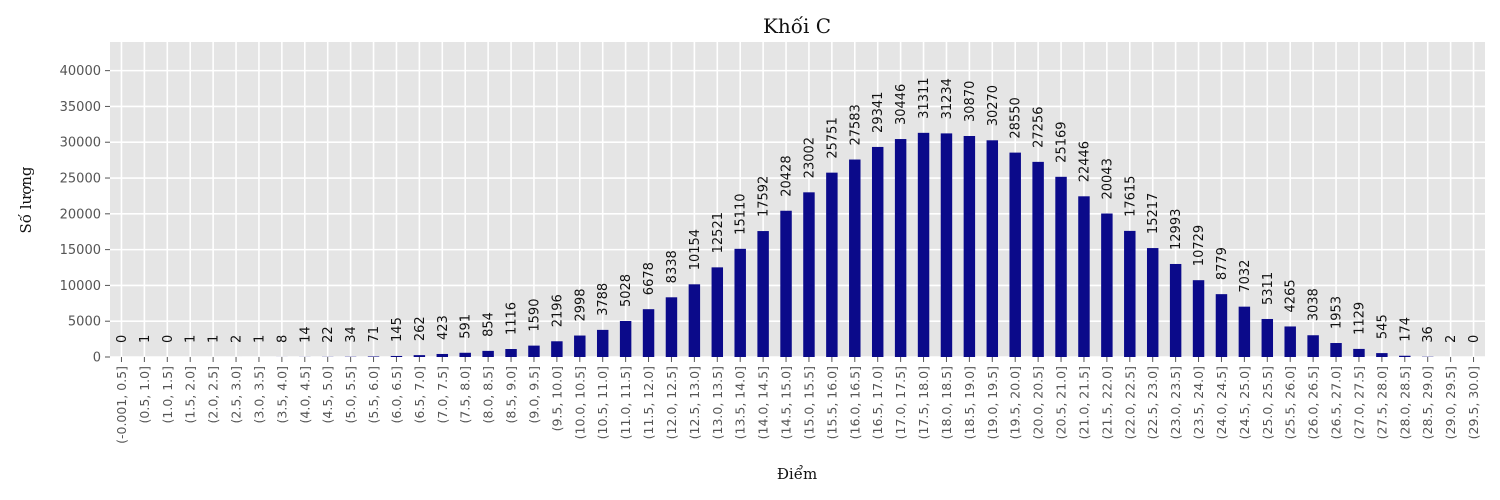  Describe the element at coordinates (993, 105) in the screenshot. I see `data-label: 30270` at that location.